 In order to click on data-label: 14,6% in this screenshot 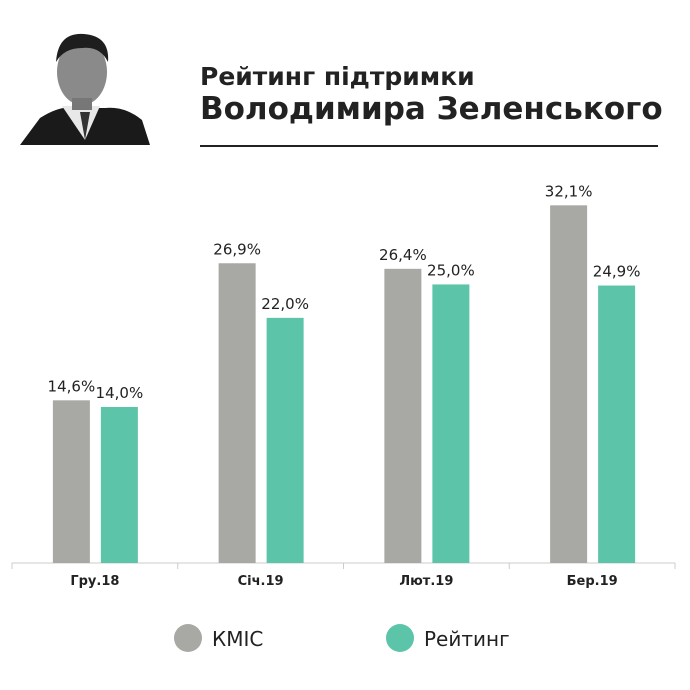, I will do `click(72, 386)`.